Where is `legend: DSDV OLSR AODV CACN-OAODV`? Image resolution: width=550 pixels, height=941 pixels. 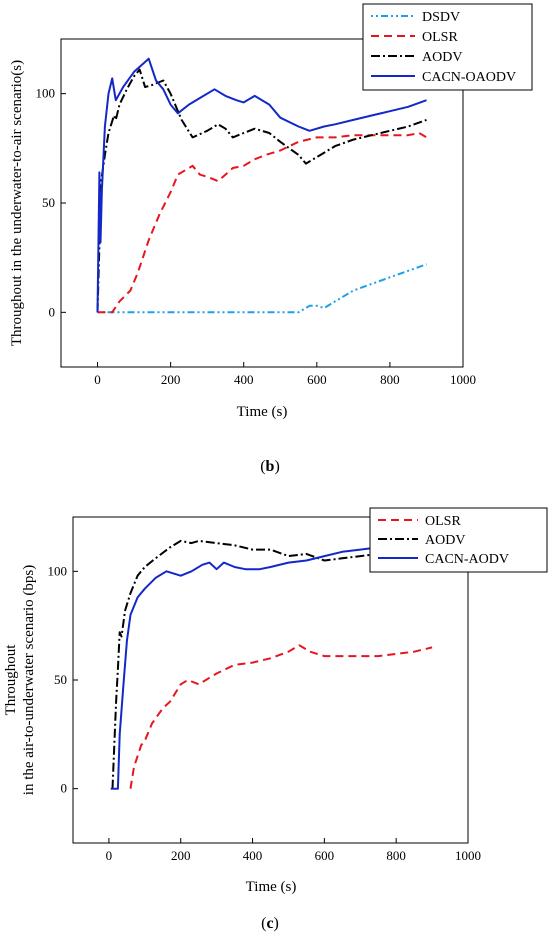 legend: DSDV OLSR AODV CACN-OAODV is located at coordinates (447, 47).